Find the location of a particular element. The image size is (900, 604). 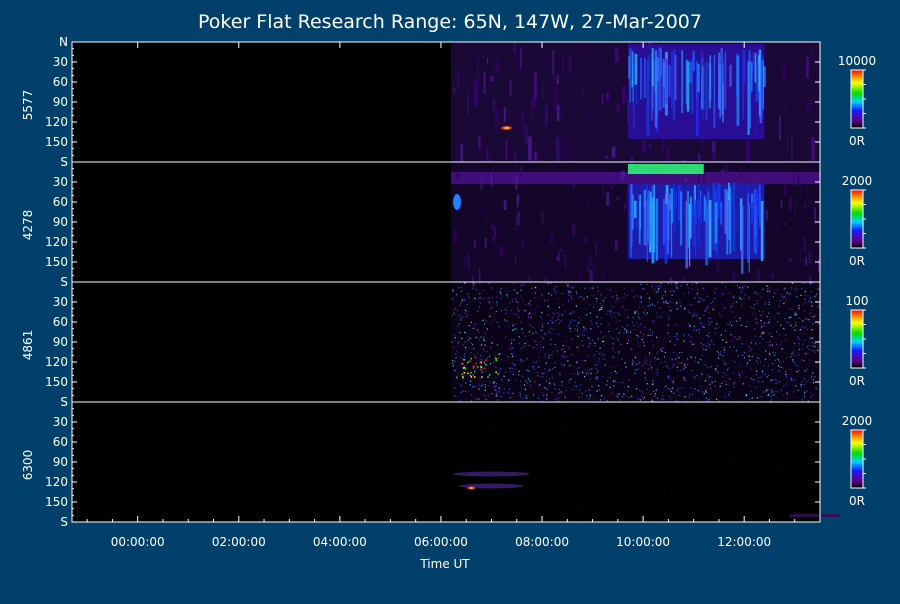

y-tick-label: N is located at coordinates (63, 42).